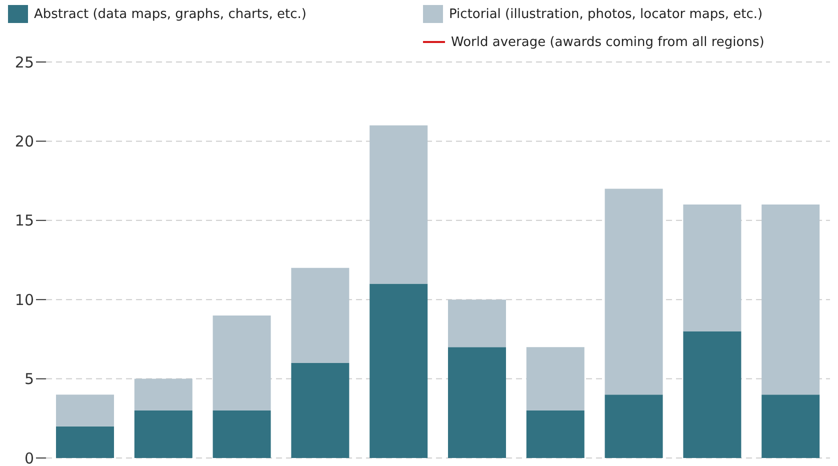 The image size is (838, 466). What do you see at coordinates (29, 379) in the screenshot?
I see `y-tick-label: 5` at bounding box center [29, 379].